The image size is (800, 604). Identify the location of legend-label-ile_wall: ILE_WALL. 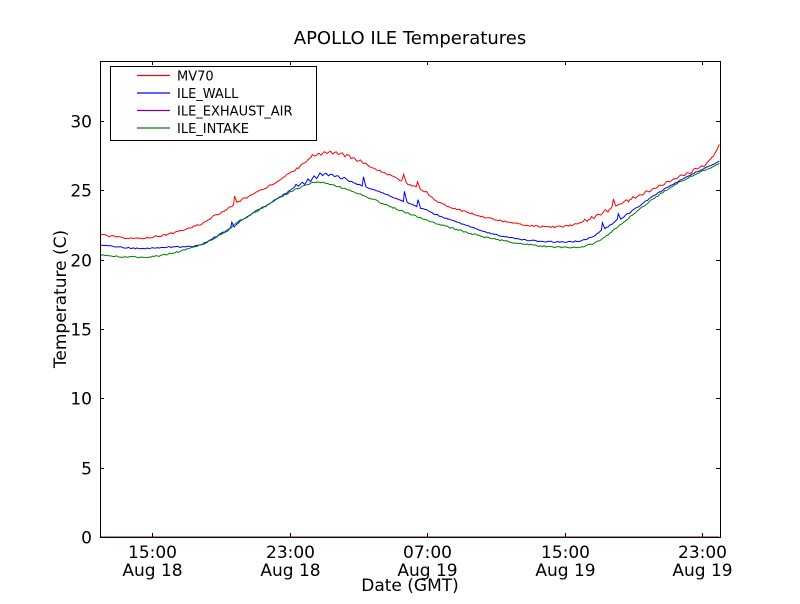
(208, 94).